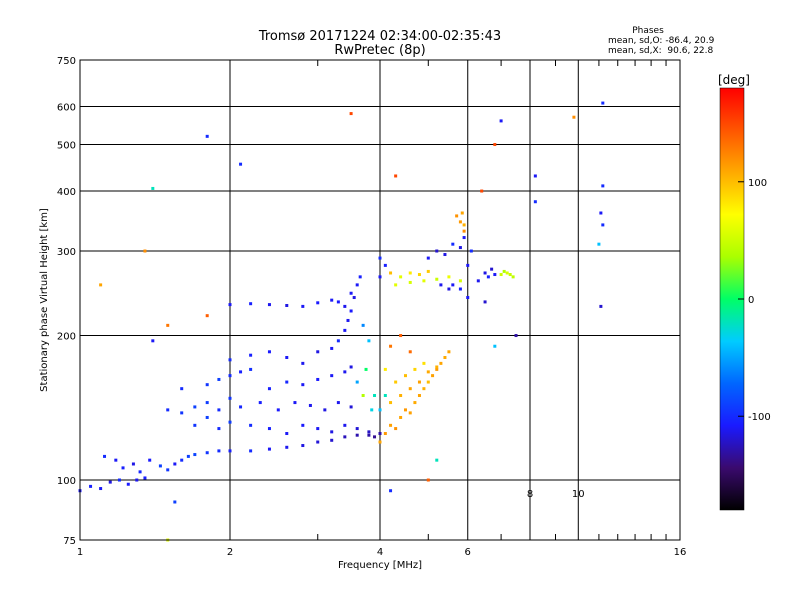 The height and width of the screenshot is (600, 800). I want to click on colorbar-tick-label: 0, so click(751, 300).